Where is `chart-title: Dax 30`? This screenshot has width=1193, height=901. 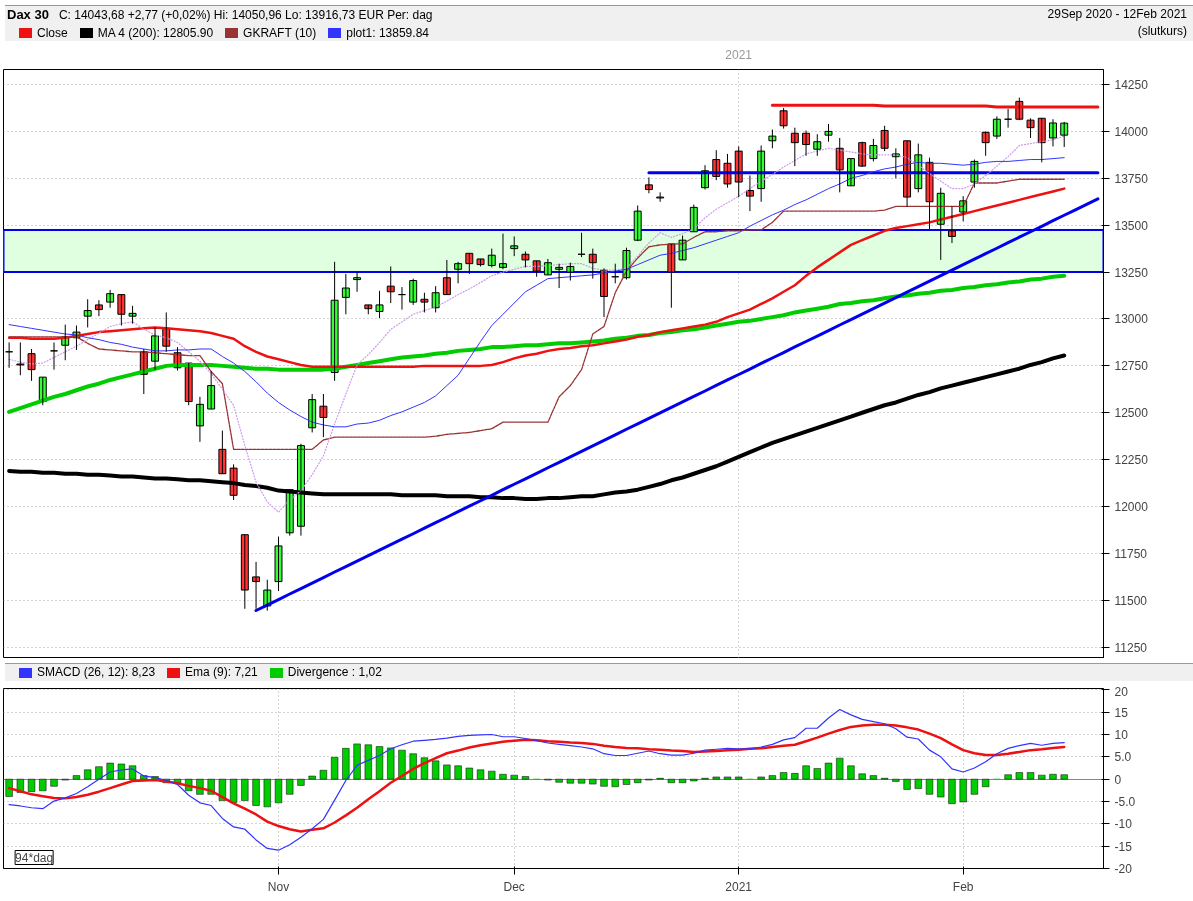 chart-title: Dax 30 is located at coordinates (28, 14).